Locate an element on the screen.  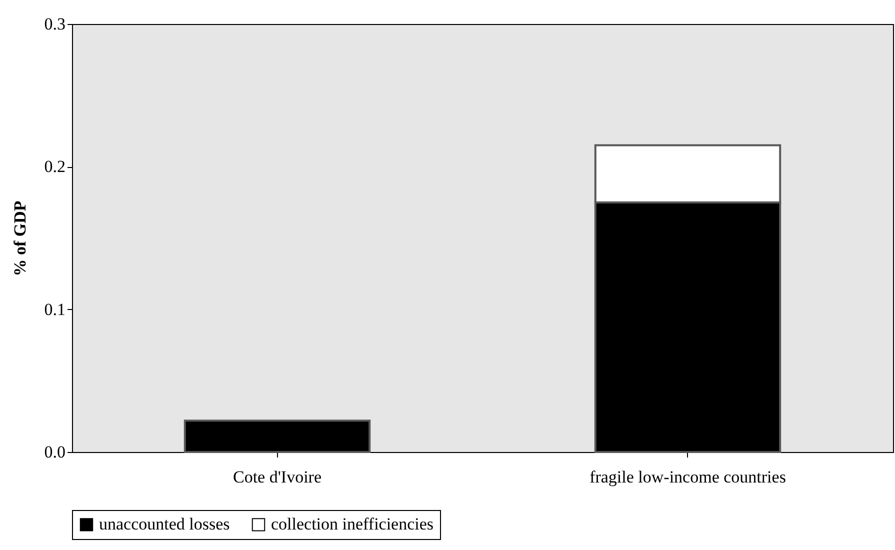
y-tick-label: 0.3 is located at coordinates (55, 24).